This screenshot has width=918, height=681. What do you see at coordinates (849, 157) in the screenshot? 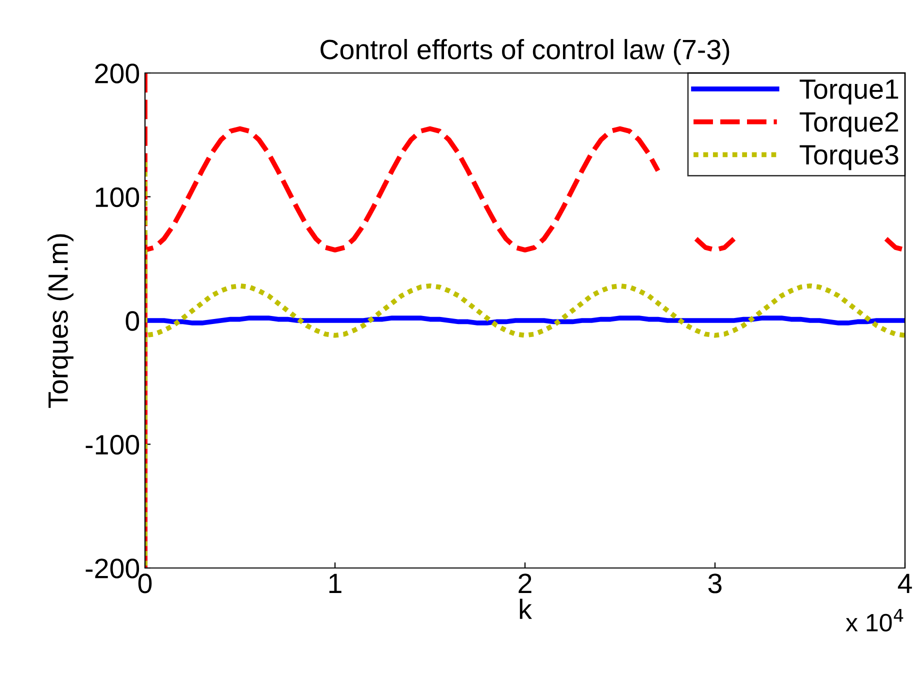
I see `legend-label: Torque3` at bounding box center [849, 157].